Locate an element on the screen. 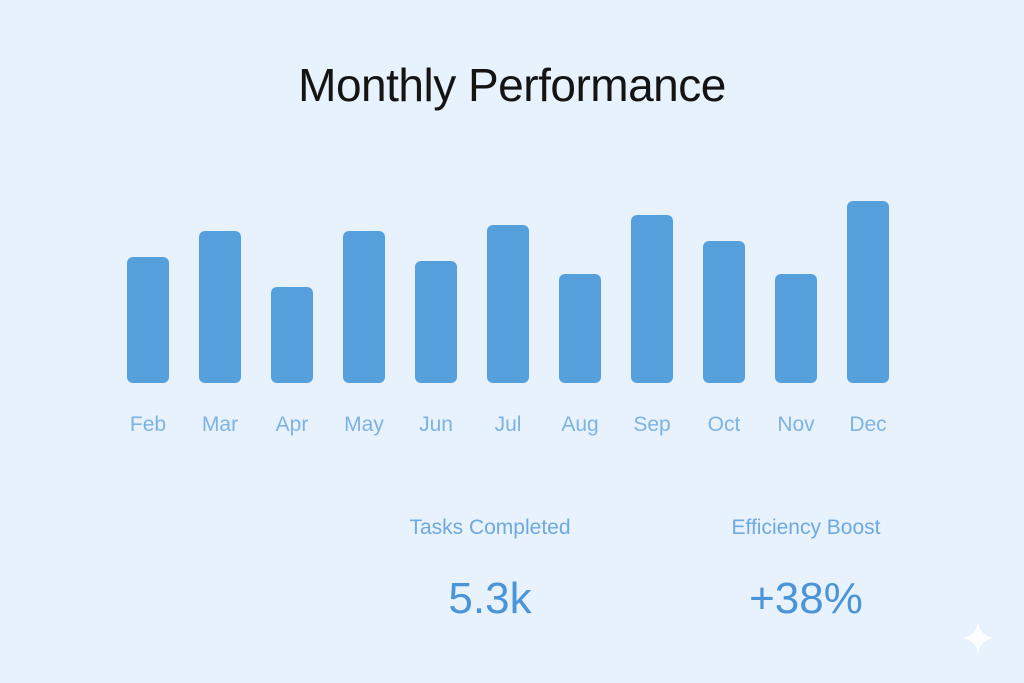  x-tick-label: Aug is located at coordinates (579, 424).